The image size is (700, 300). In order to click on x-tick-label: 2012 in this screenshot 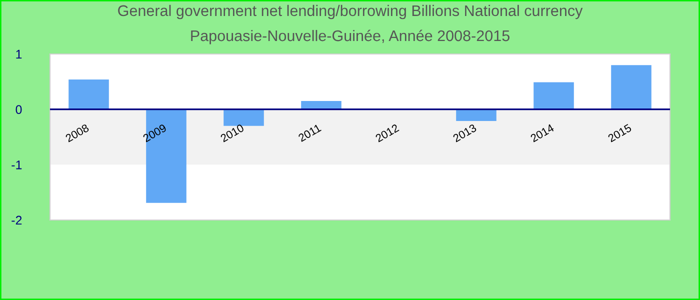, I will do `click(387, 133)`.